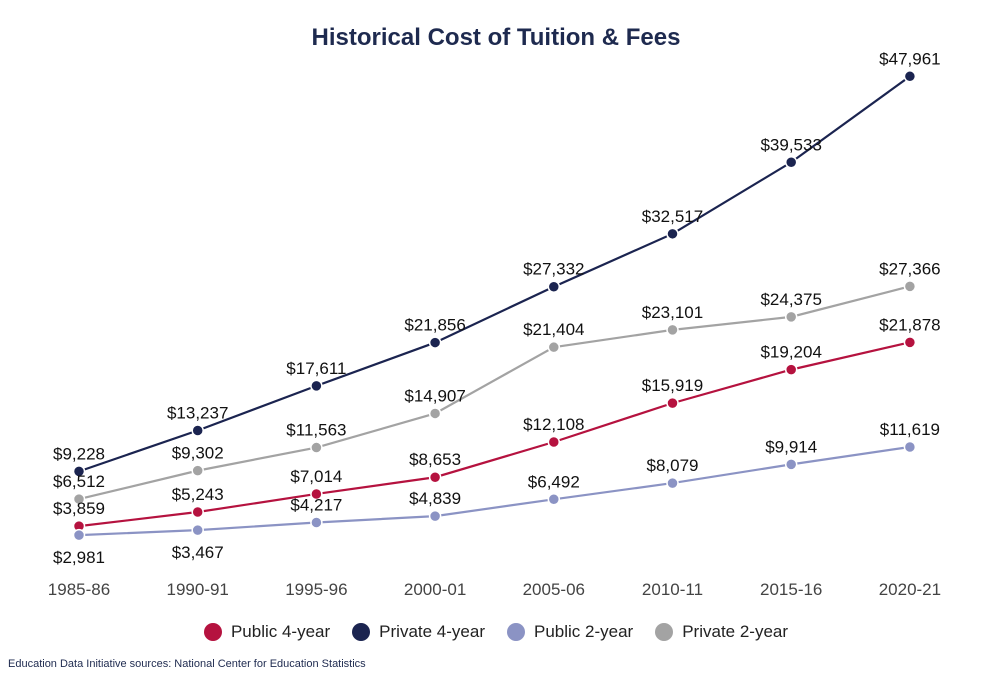 The height and width of the screenshot is (681, 992). What do you see at coordinates (790, 144) in the screenshot?
I see `data-label: $39,533` at bounding box center [790, 144].